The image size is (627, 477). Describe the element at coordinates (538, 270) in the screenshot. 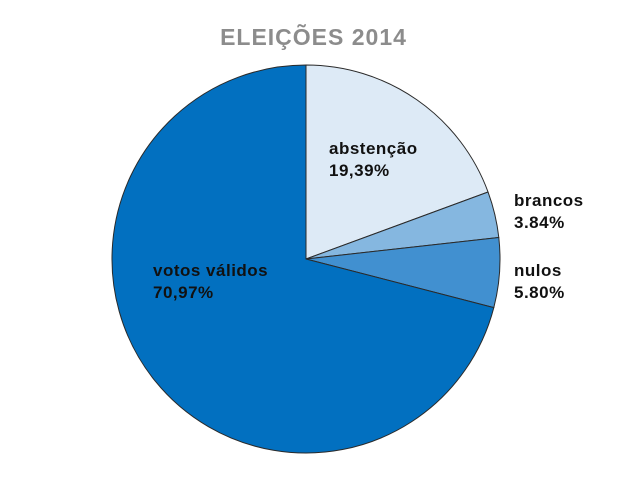

I see `slice-name: nulos` at that location.